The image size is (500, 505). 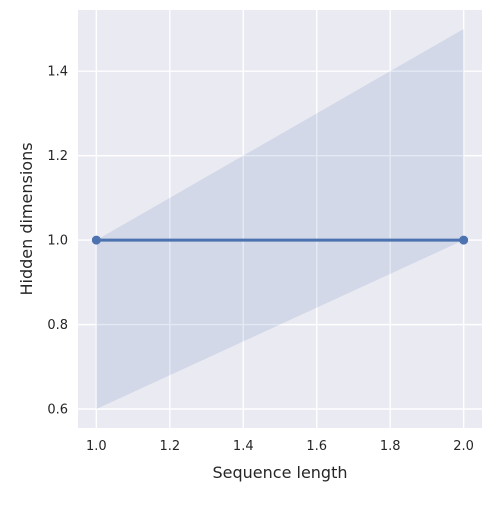 I want to click on x-tick-label: 1.2, so click(x=169, y=446).